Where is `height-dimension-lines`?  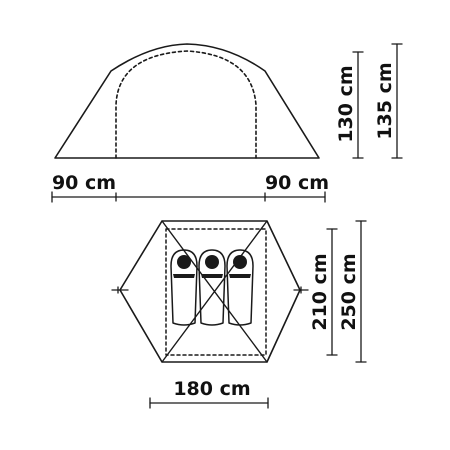
height-dimension-lines is located at coordinates (377, 101).